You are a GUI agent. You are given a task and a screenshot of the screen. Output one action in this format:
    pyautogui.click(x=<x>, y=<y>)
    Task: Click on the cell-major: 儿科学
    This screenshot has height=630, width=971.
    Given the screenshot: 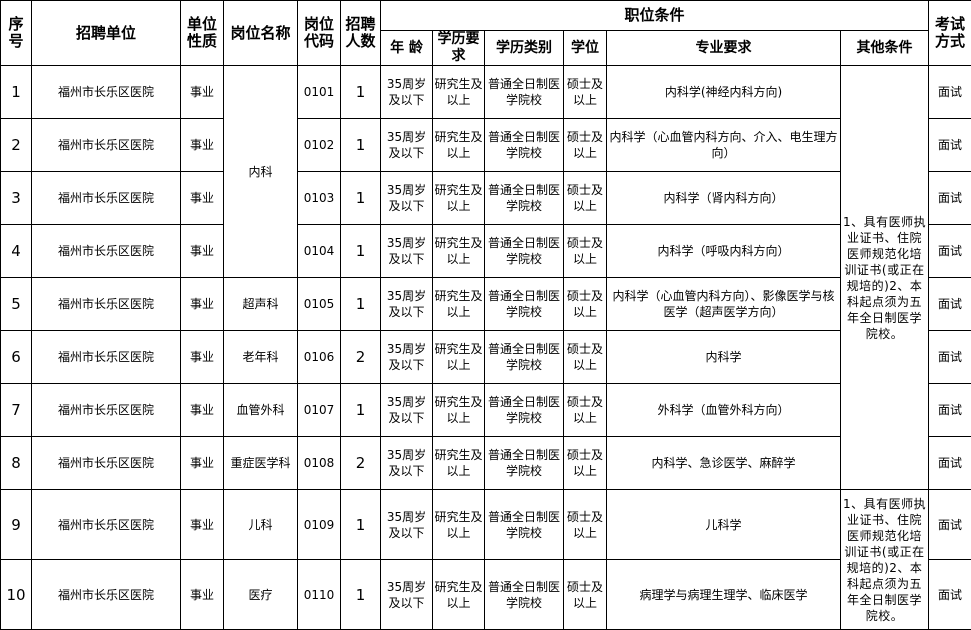 What is the action you would take?
    pyautogui.click(x=724, y=525)
    